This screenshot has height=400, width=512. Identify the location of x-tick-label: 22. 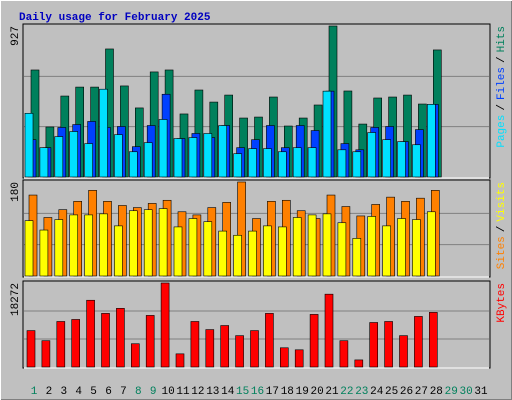
(346, 392).